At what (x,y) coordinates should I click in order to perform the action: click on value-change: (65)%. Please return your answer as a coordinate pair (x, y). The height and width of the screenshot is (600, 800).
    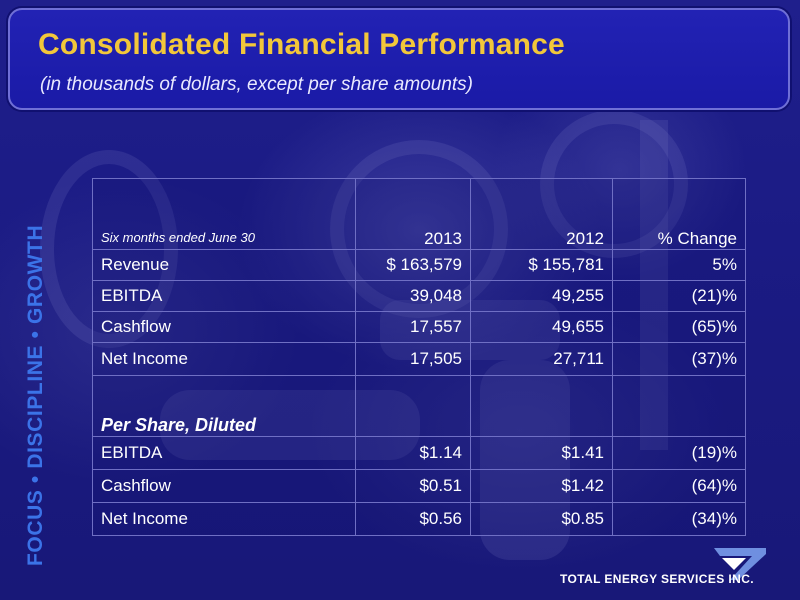
    Looking at the image, I should click on (679, 327).